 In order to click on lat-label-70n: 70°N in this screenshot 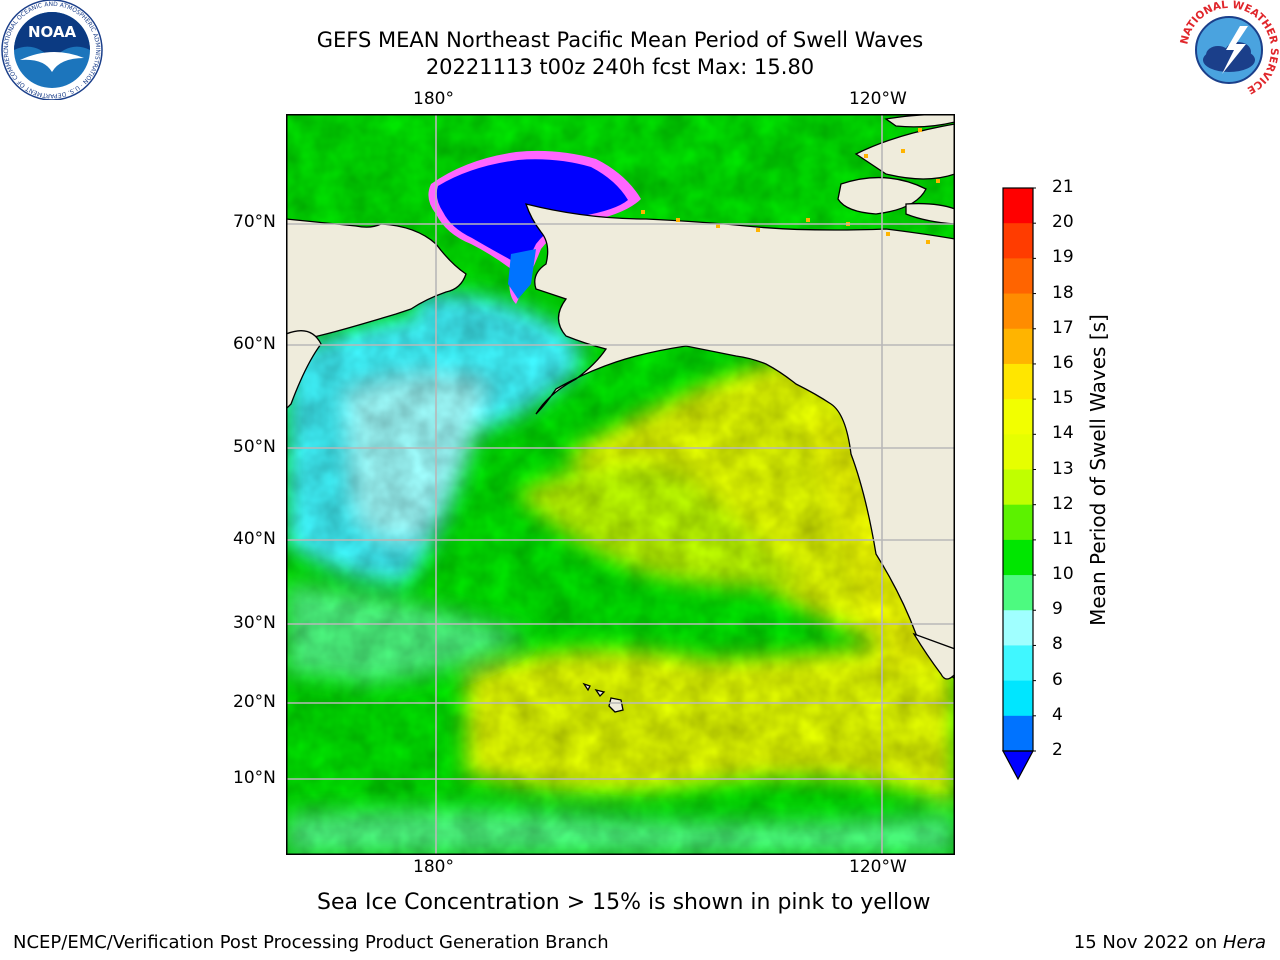, I will do `click(254, 222)`.